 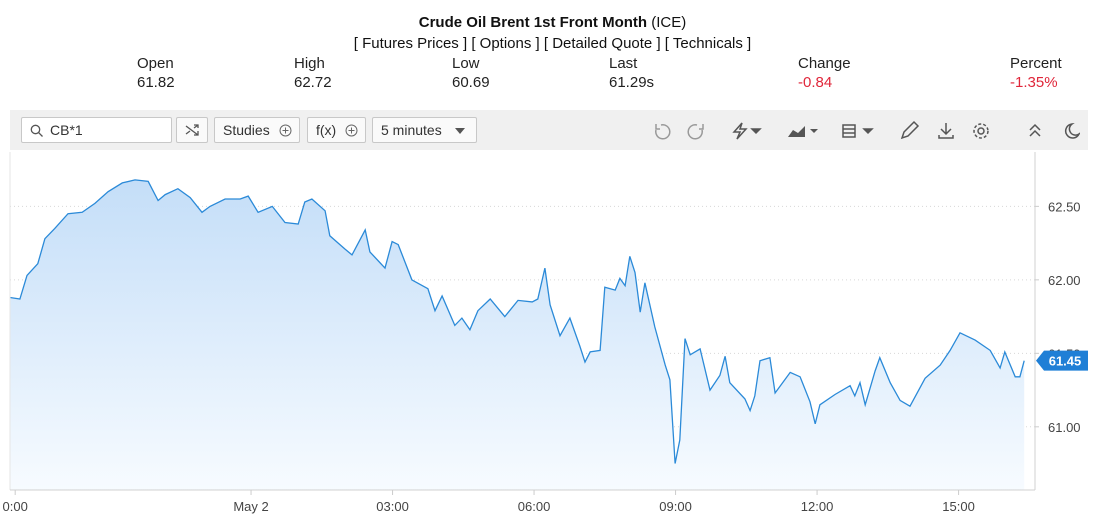 What do you see at coordinates (623, 63) in the screenshot?
I see `stat-label: Last` at bounding box center [623, 63].